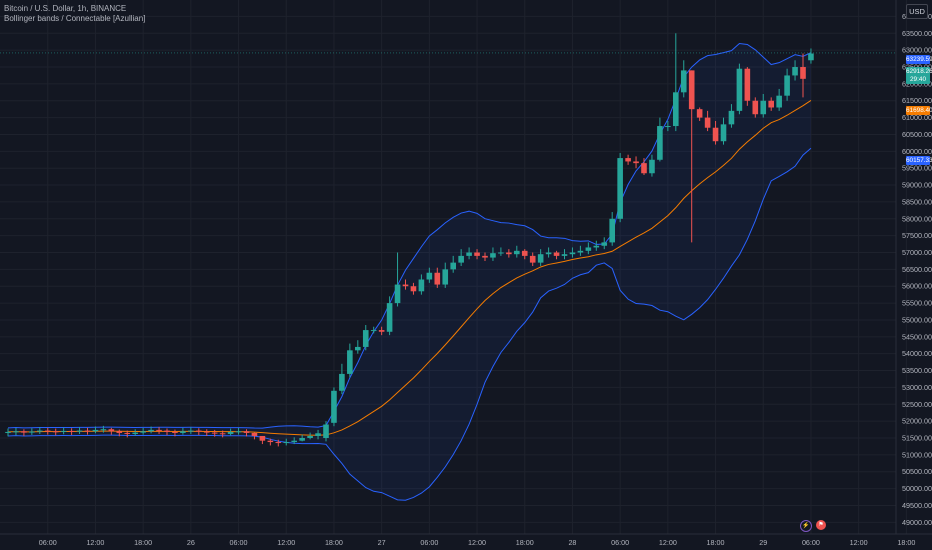 Image resolution: width=932 pixels, height=550 pixels. I want to click on indicator-title: Bollinger bands / Connectable [Azullian], so click(75, 18).